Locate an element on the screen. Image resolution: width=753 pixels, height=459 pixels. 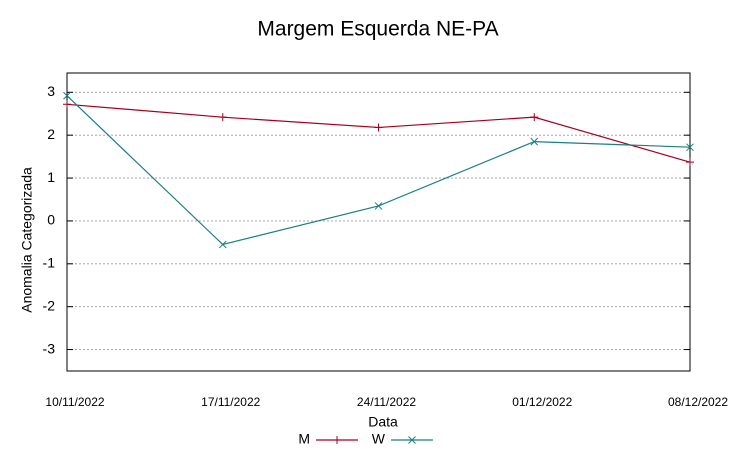
x-axis-label: Data is located at coordinates (383, 422).